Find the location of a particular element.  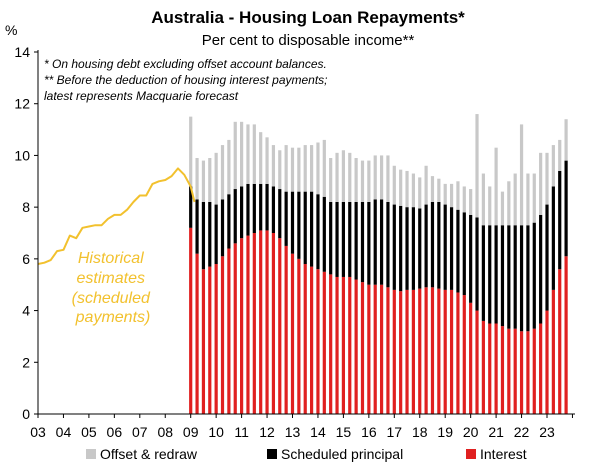

legend-label-principal: Scheduled principal is located at coordinates (342, 454).